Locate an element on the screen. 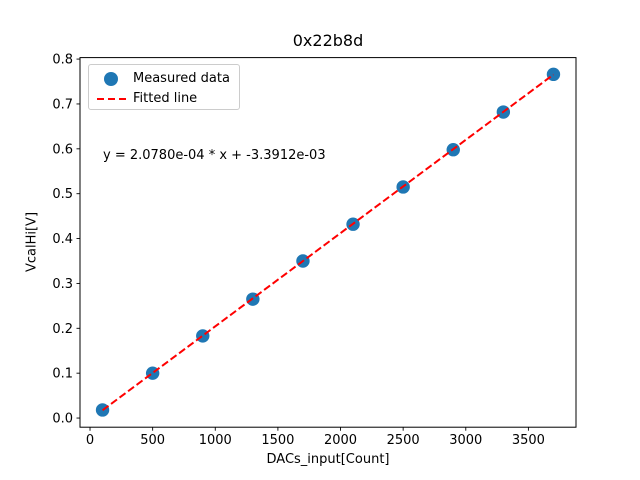 This screenshot has height=480, width=640. x-tick-label: 1500 is located at coordinates (277, 440).